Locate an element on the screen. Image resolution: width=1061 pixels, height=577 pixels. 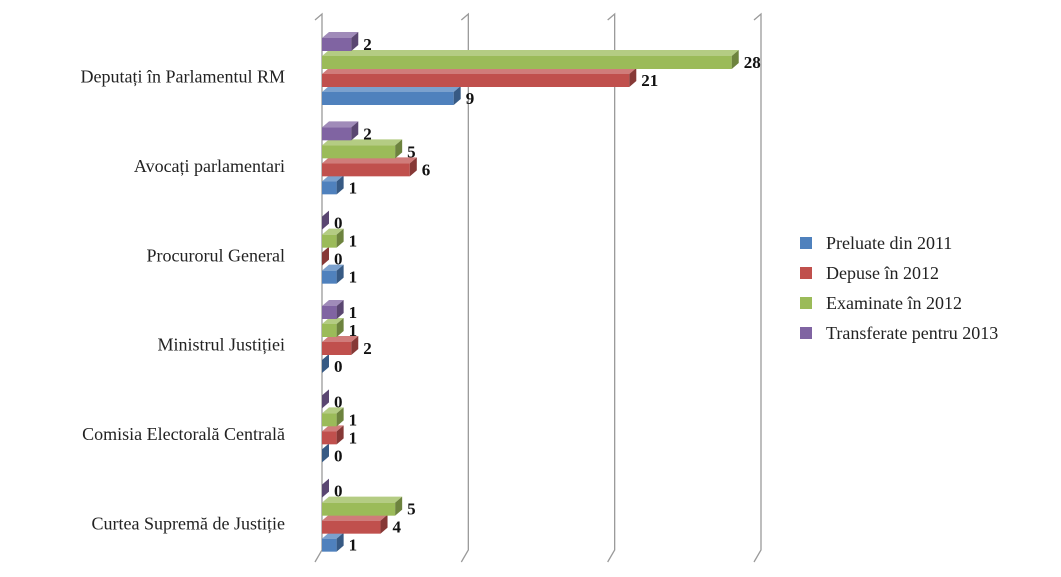
legend-label: Transferate pentru 2013 is located at coordinates (912, 332).